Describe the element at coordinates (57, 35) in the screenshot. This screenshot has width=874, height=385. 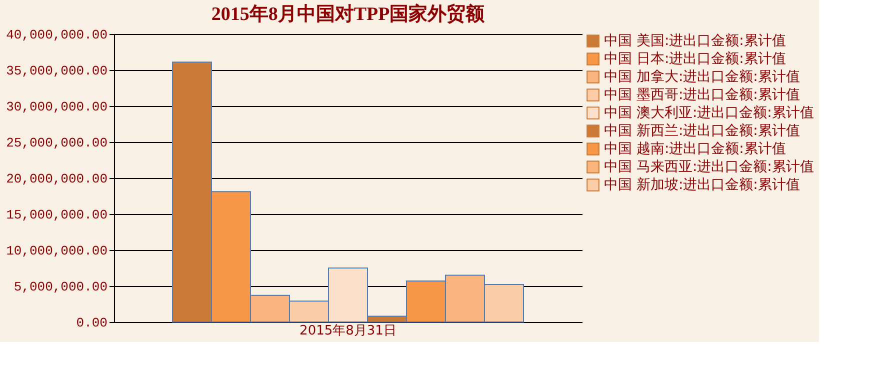
I see `y-tick-label: 40,000,000.00` at that location.